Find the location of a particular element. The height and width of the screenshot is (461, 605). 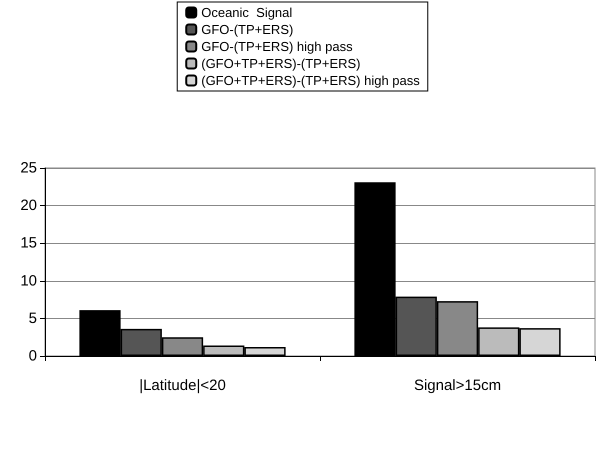

y-tick-label: 20 is located at coordinates (28, 205).